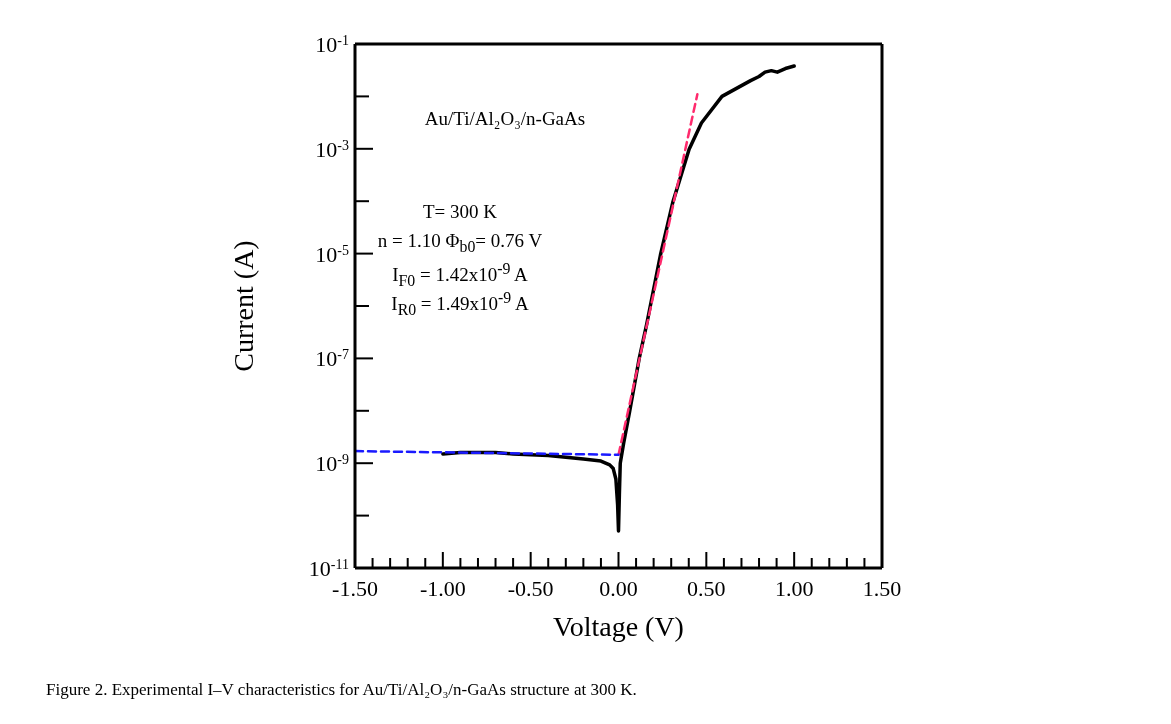 This screenshot has height=724, width=1171. What do you see at coordinates (332, 464) in the screenshot?
I see `y-tick-label: 10$^{-9}$` at bounding box center [332, 464].